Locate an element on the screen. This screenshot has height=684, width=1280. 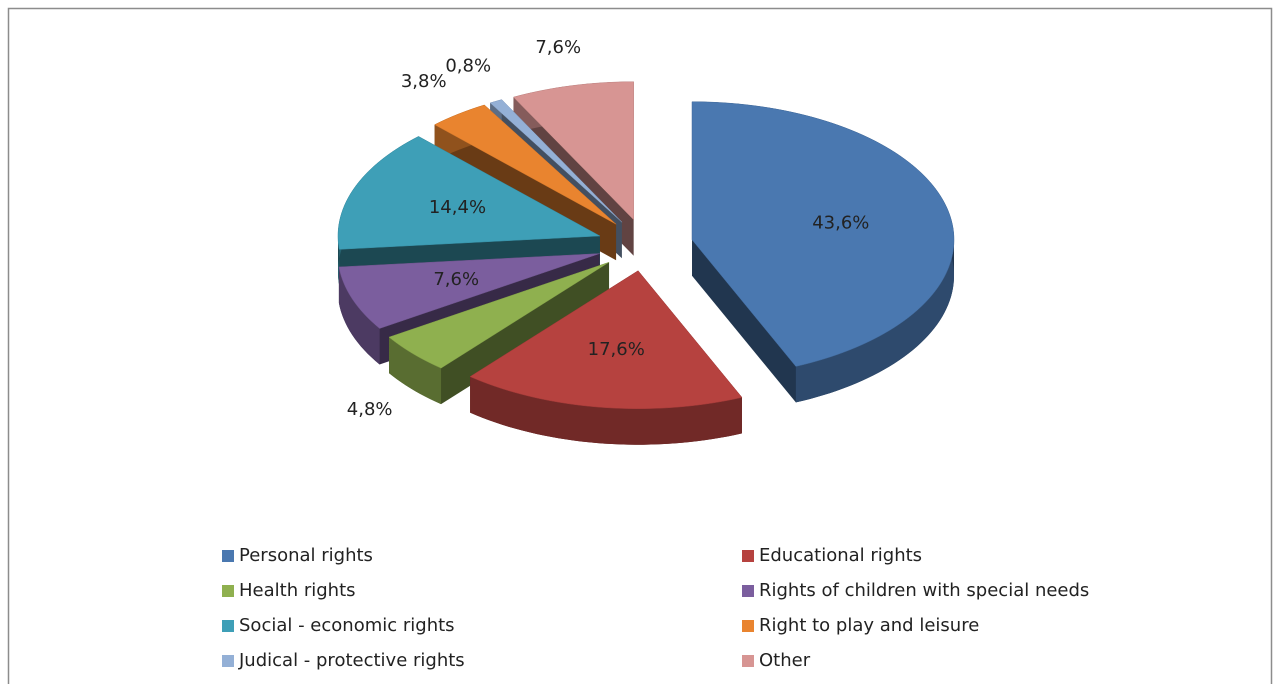
legend-label: Educational rights is located at coordinates (840, 555).